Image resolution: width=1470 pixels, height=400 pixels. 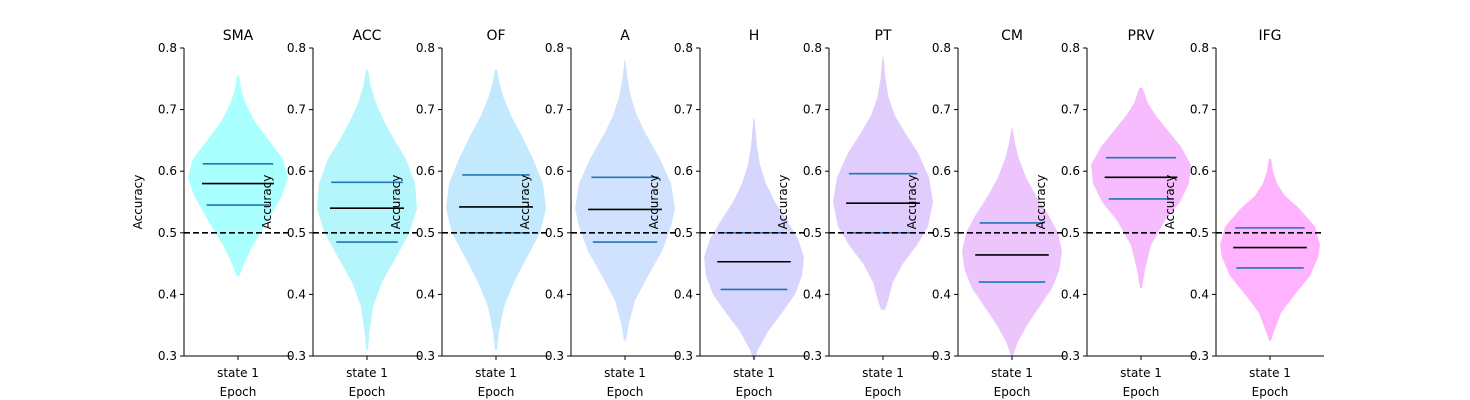 What do you see at coordinates (425, 294) in the screenshot?
I see `y-tick-label-of: 0.4` at bounding box center [425, 294].